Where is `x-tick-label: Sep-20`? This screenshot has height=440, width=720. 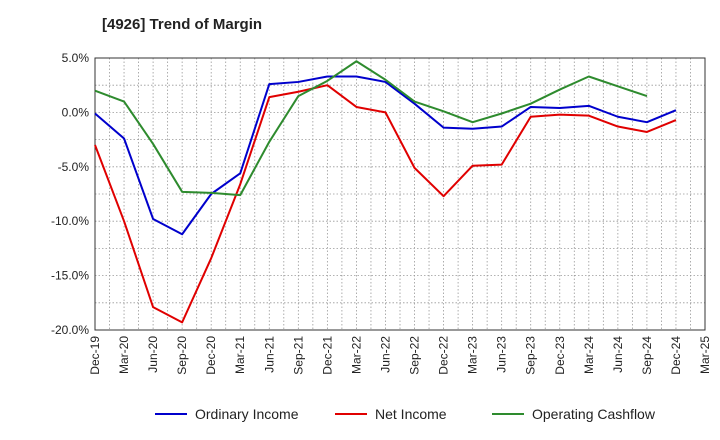 x-tick-label: Sep-20 is located at coordinates (182, 355).